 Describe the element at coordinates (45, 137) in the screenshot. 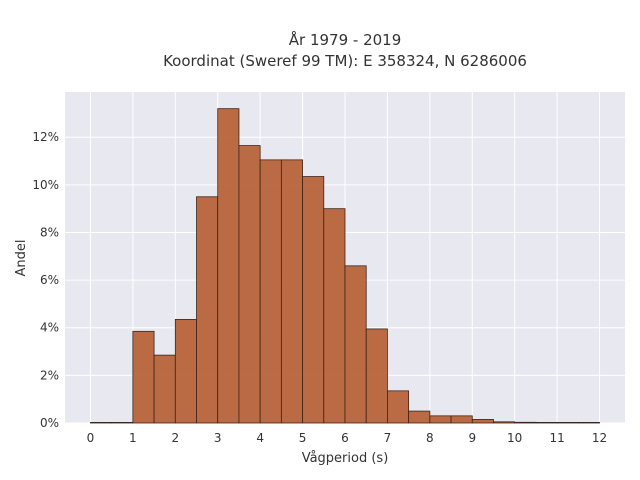

I see `y-tick-label: 12%` at that location.